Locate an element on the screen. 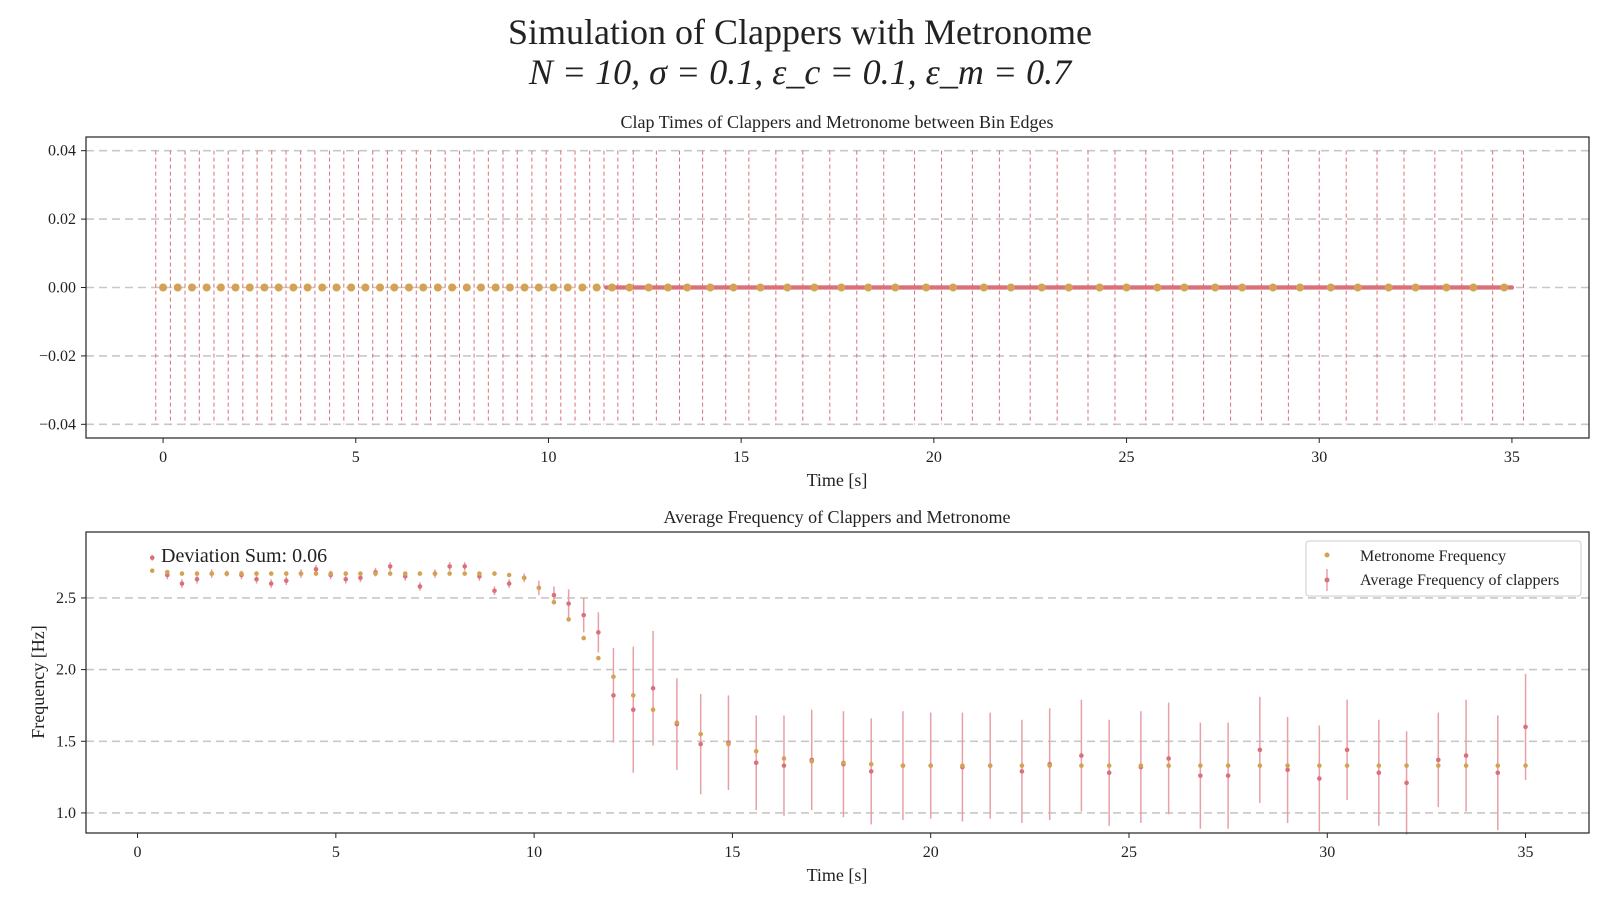 Image resolution: width=1600 pixels, height=900 pixels. x-tick-label: 15 is located at coordinates (732, 852).